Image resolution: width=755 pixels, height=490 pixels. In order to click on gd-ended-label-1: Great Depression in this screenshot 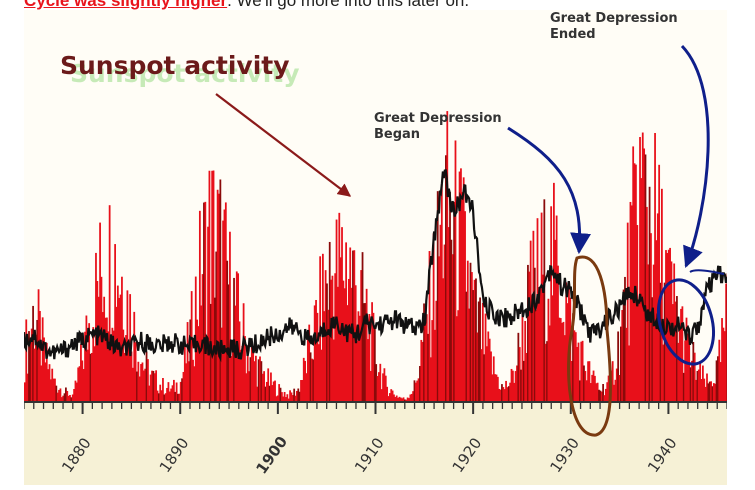, I will do `click(614, 18)`.